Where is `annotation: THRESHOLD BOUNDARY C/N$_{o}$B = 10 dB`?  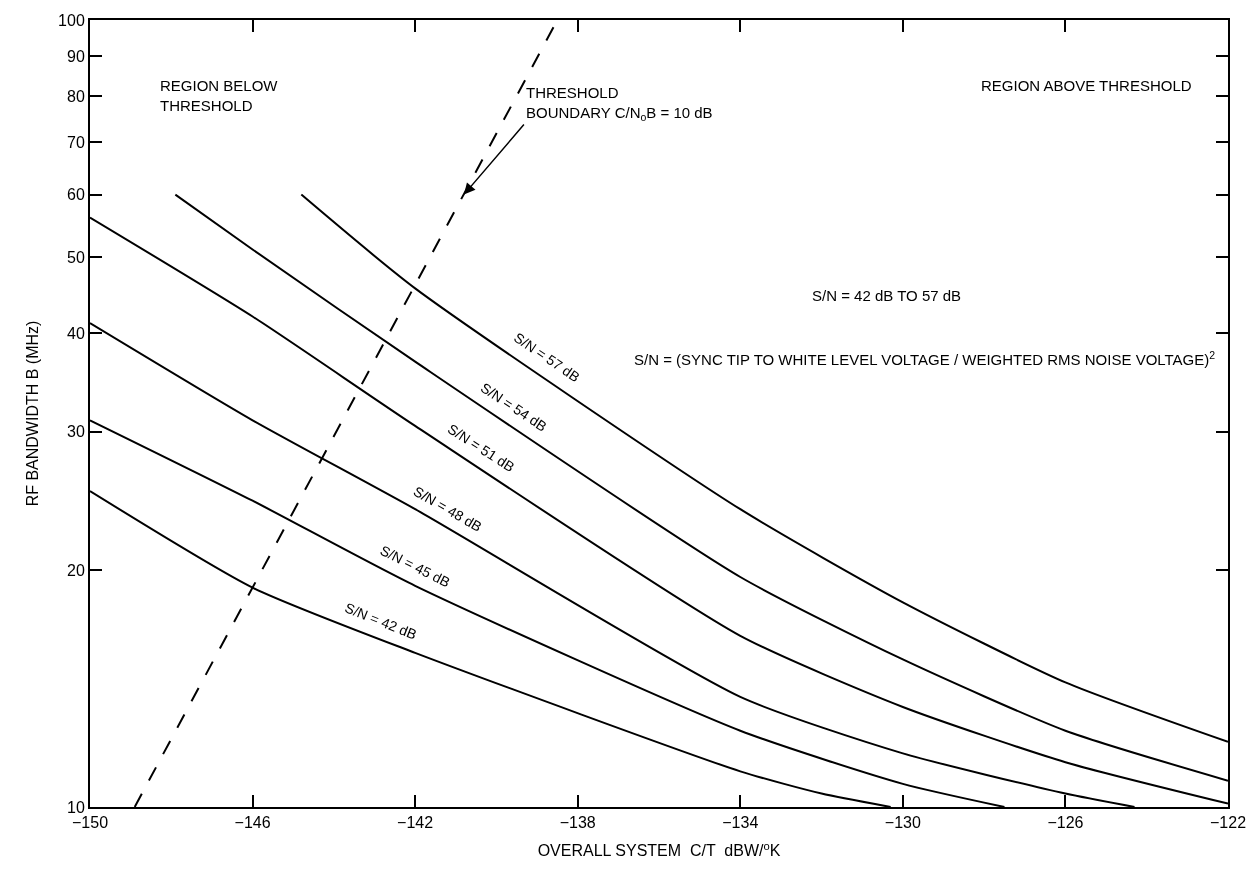 annotation: THRESHOLD BOUNDARY C/N$_{o}$B = 10 dB is located at coordinates (619, 103).